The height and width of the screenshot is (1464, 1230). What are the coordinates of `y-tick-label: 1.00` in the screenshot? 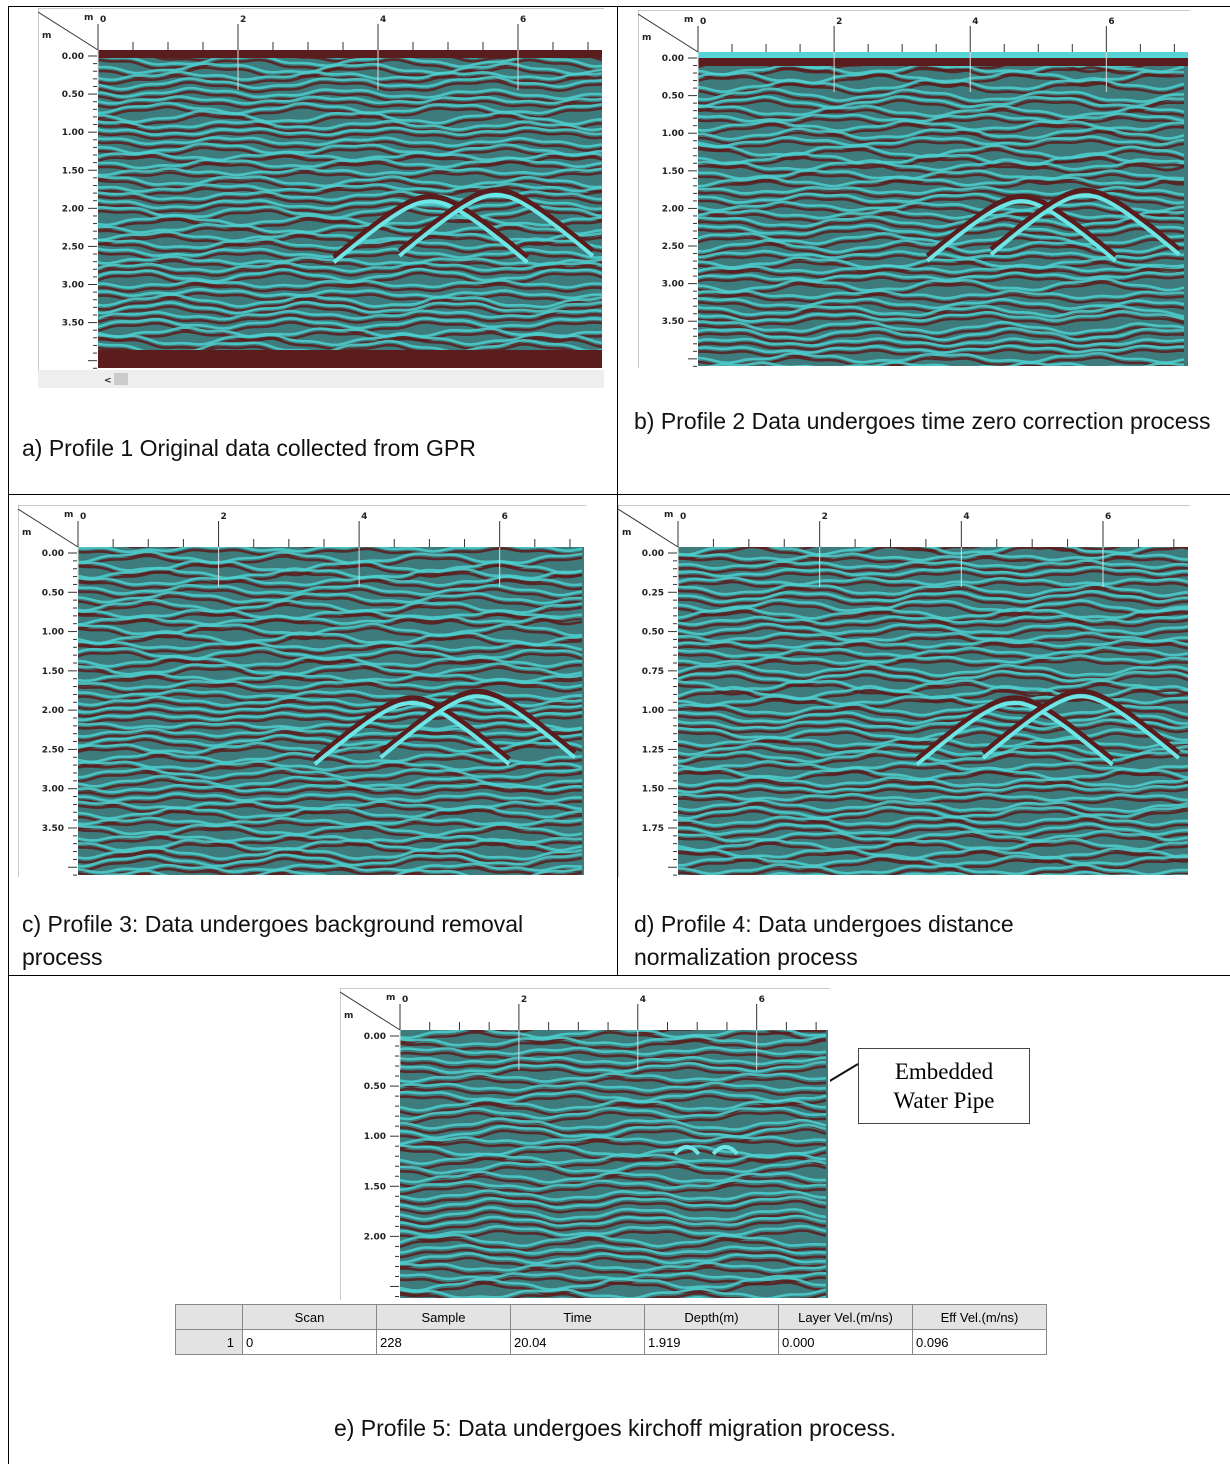 It's located at (73, 133).